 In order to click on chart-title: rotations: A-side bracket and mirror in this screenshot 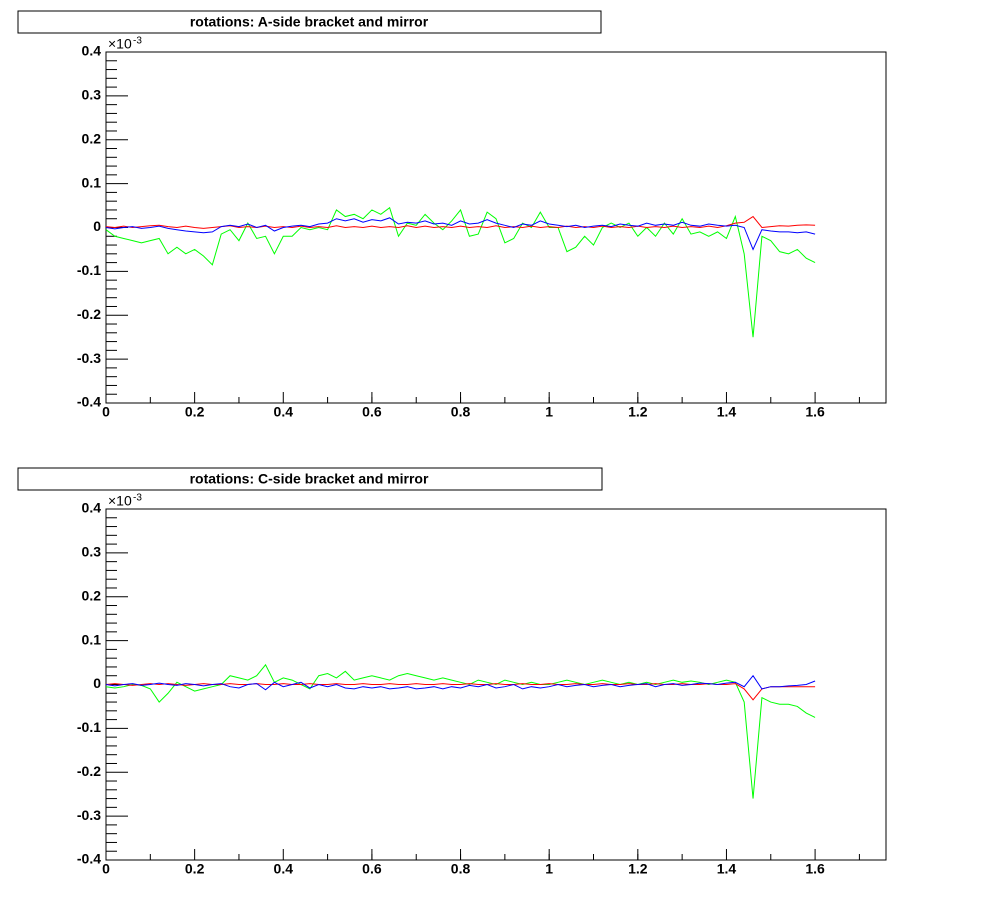, I will do `click(309, 22)`.